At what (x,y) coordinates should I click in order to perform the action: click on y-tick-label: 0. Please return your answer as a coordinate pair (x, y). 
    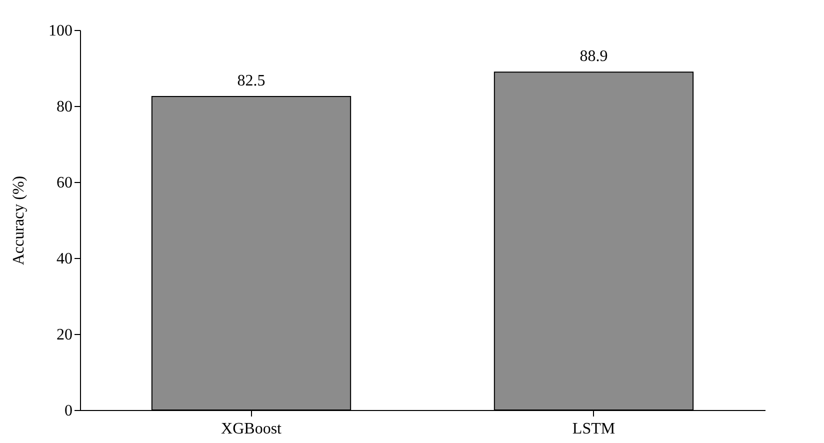
    Looking at the image, I should click on (68, 411).